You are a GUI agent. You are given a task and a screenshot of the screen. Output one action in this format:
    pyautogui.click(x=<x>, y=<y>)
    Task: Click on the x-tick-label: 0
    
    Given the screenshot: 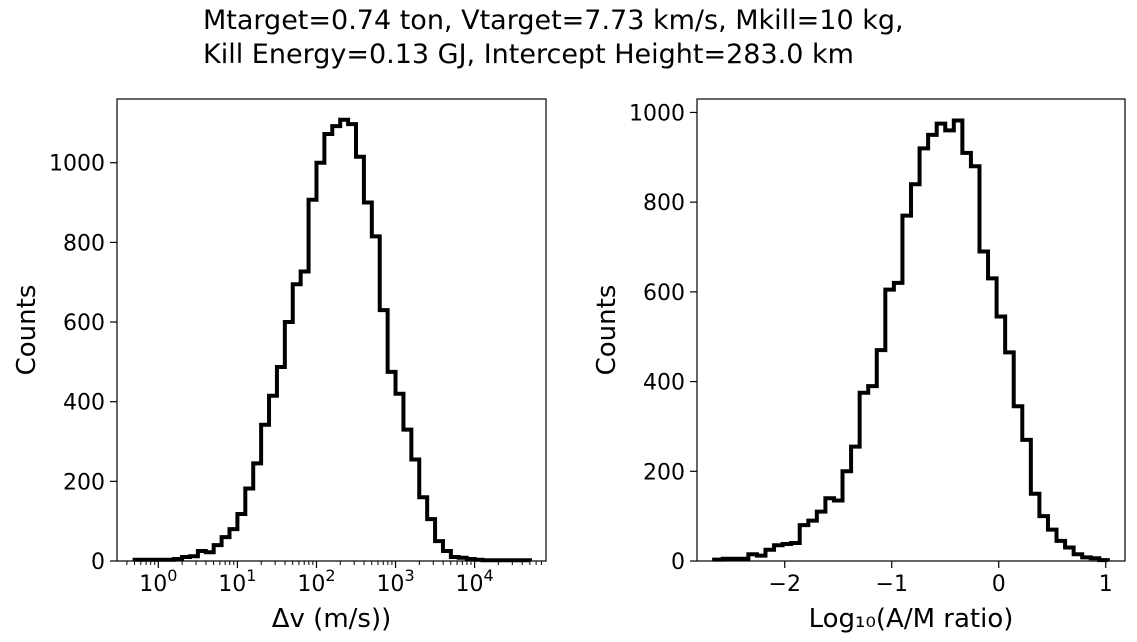 What is the action you would take?
    pyautogui.click(x=999, y=584)
    